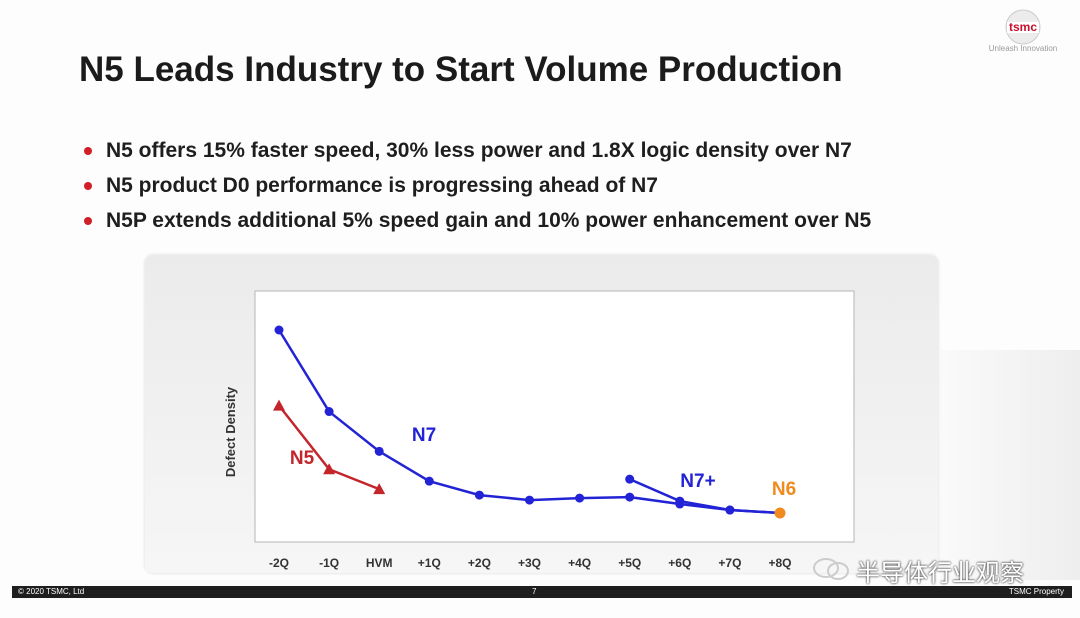 The width and height of the screenshot is (1080, 618). I want to click on series-markers, so click(529, 422).